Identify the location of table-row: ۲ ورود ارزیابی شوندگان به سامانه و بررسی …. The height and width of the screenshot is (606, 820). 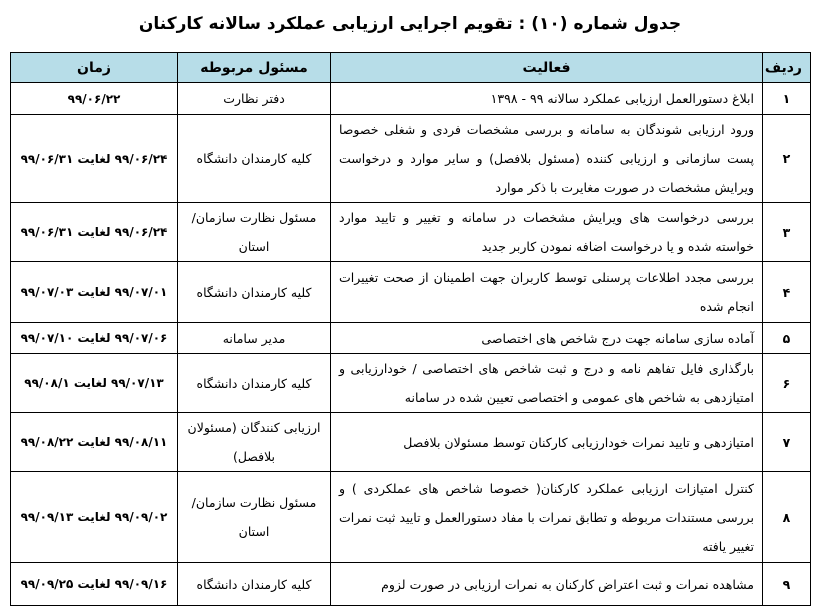
(410, 158).